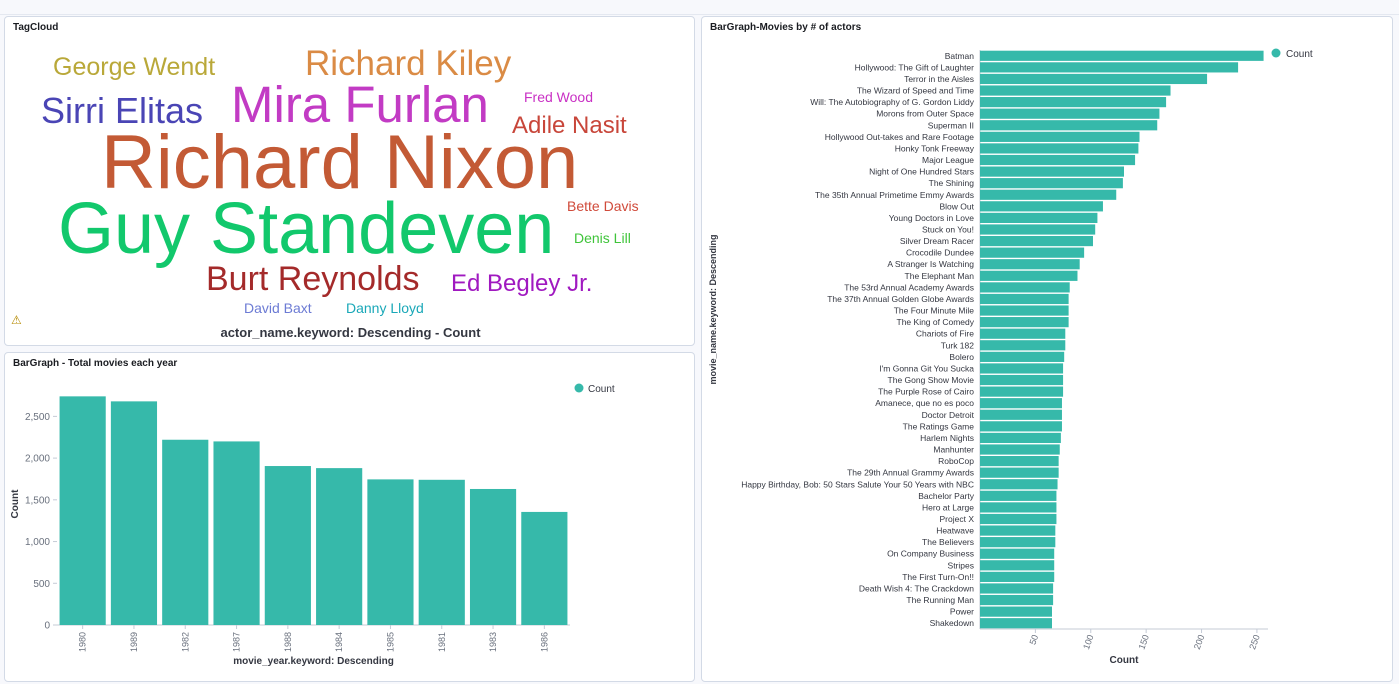 The image size is (1399, 684). I want to click on tag: Mira Furlan, so click(360, 104).